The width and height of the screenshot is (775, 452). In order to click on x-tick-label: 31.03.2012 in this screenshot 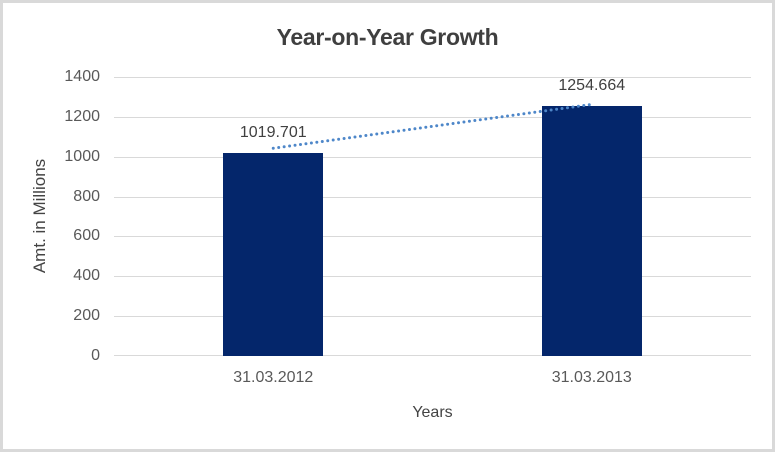, I will do `click(273, 377)`.